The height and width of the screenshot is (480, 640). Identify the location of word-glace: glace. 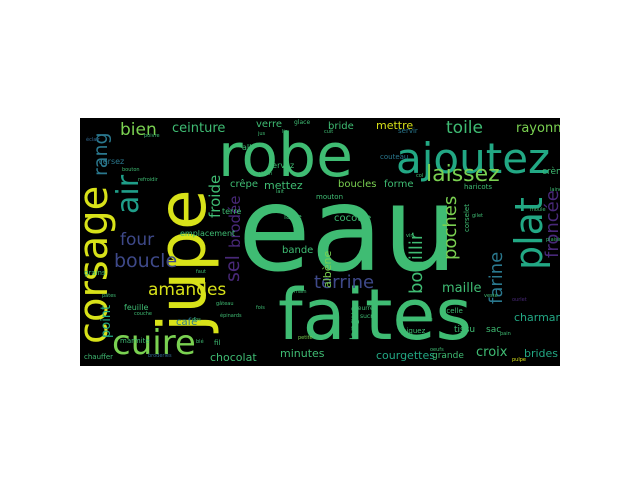
(302, 122).